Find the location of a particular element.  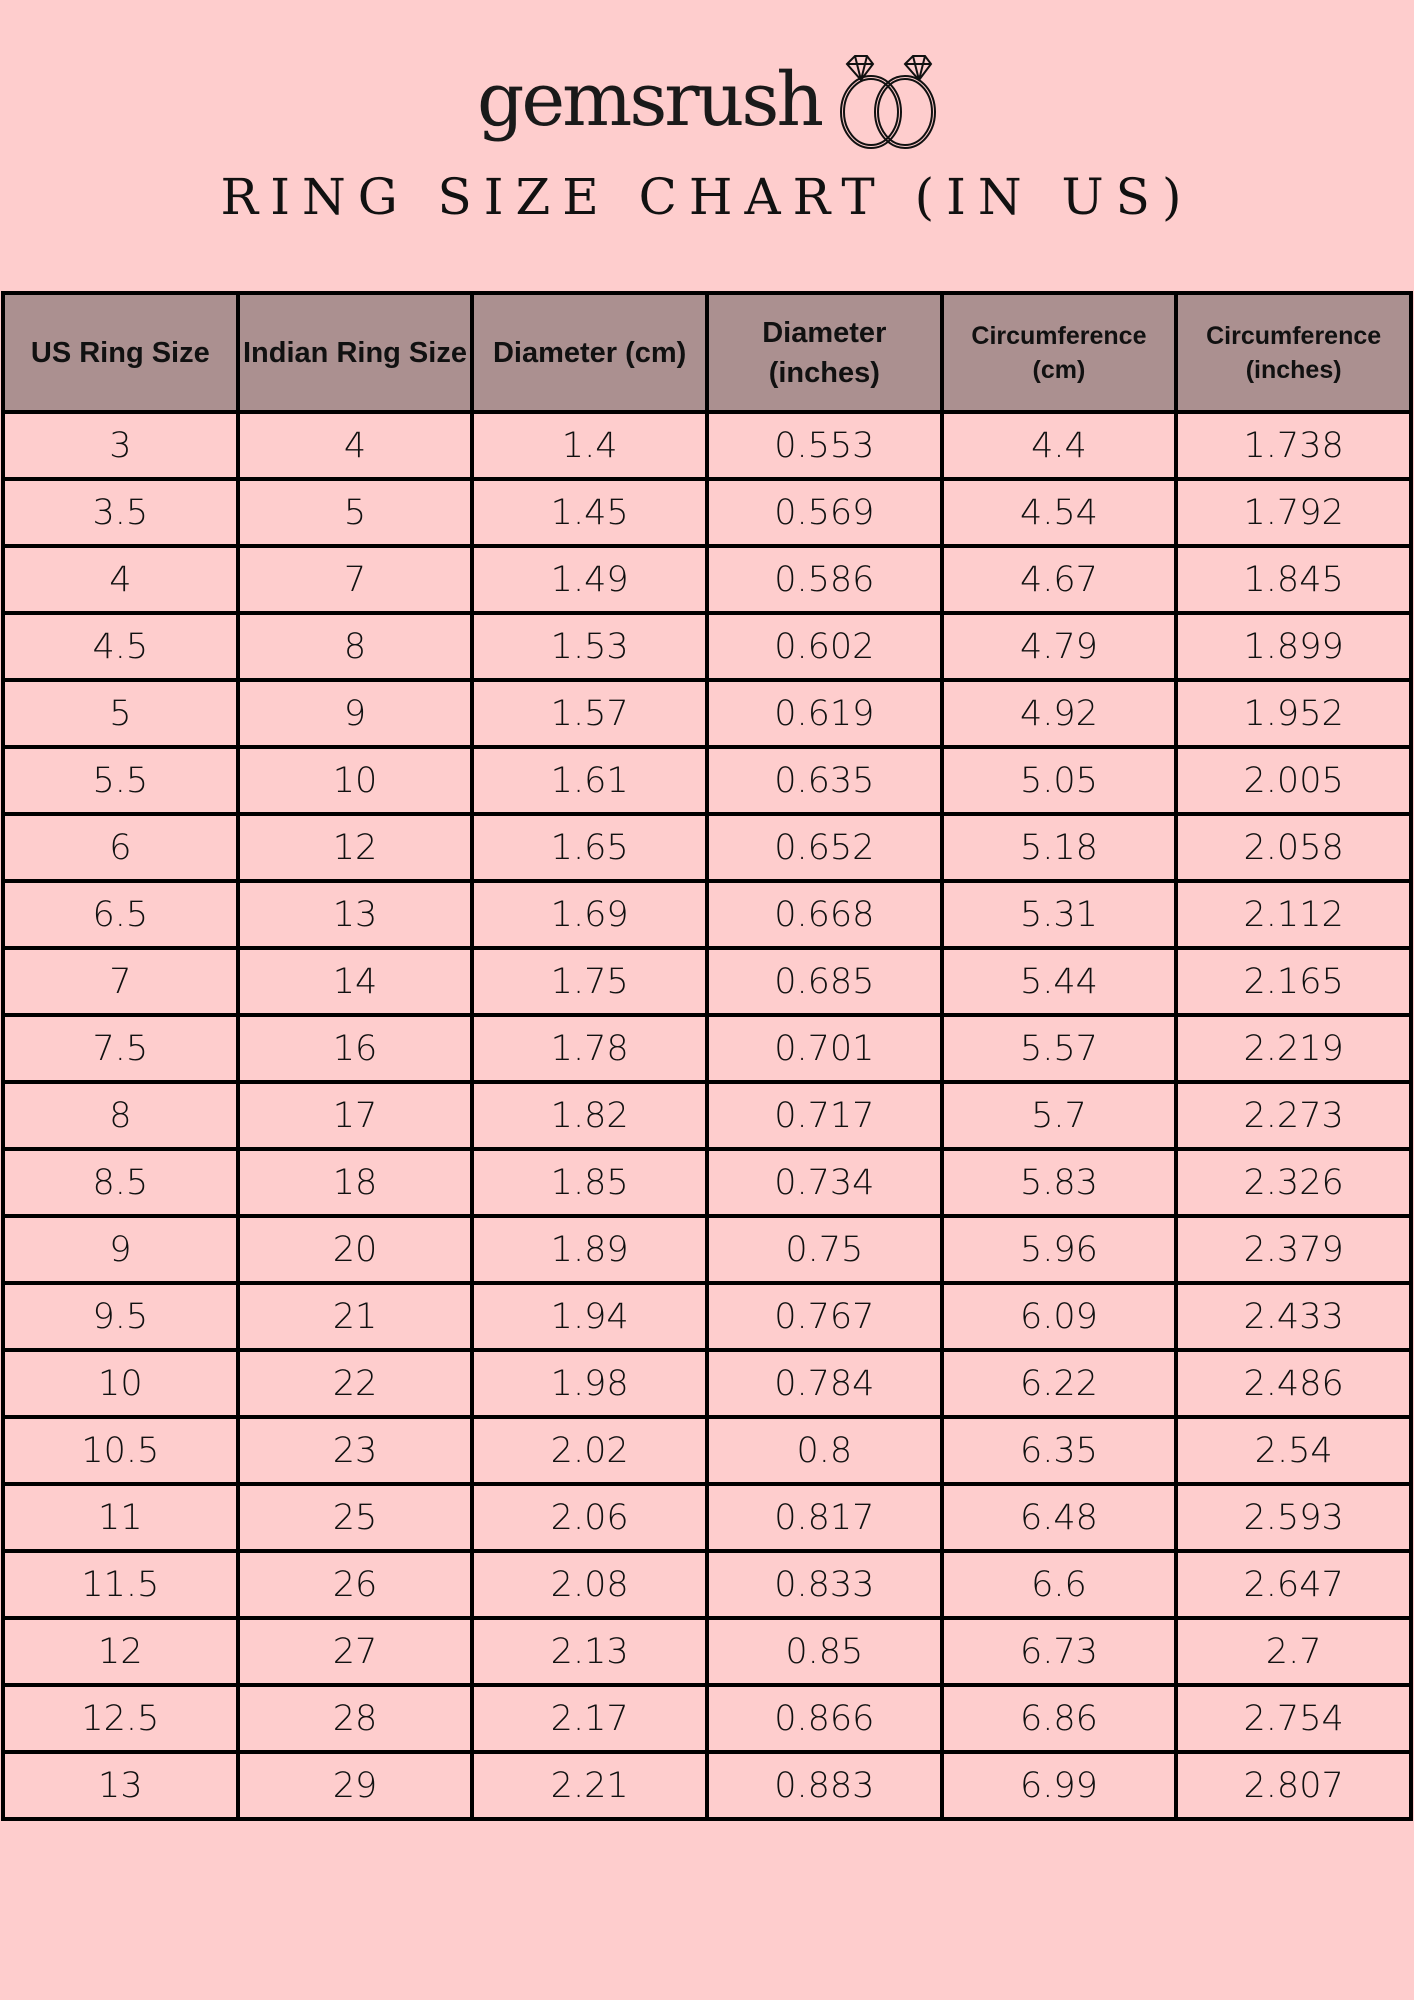

table-row: 12 27 2.13 0.85 6.73 2.7 is located at coordinates (707, 1651).